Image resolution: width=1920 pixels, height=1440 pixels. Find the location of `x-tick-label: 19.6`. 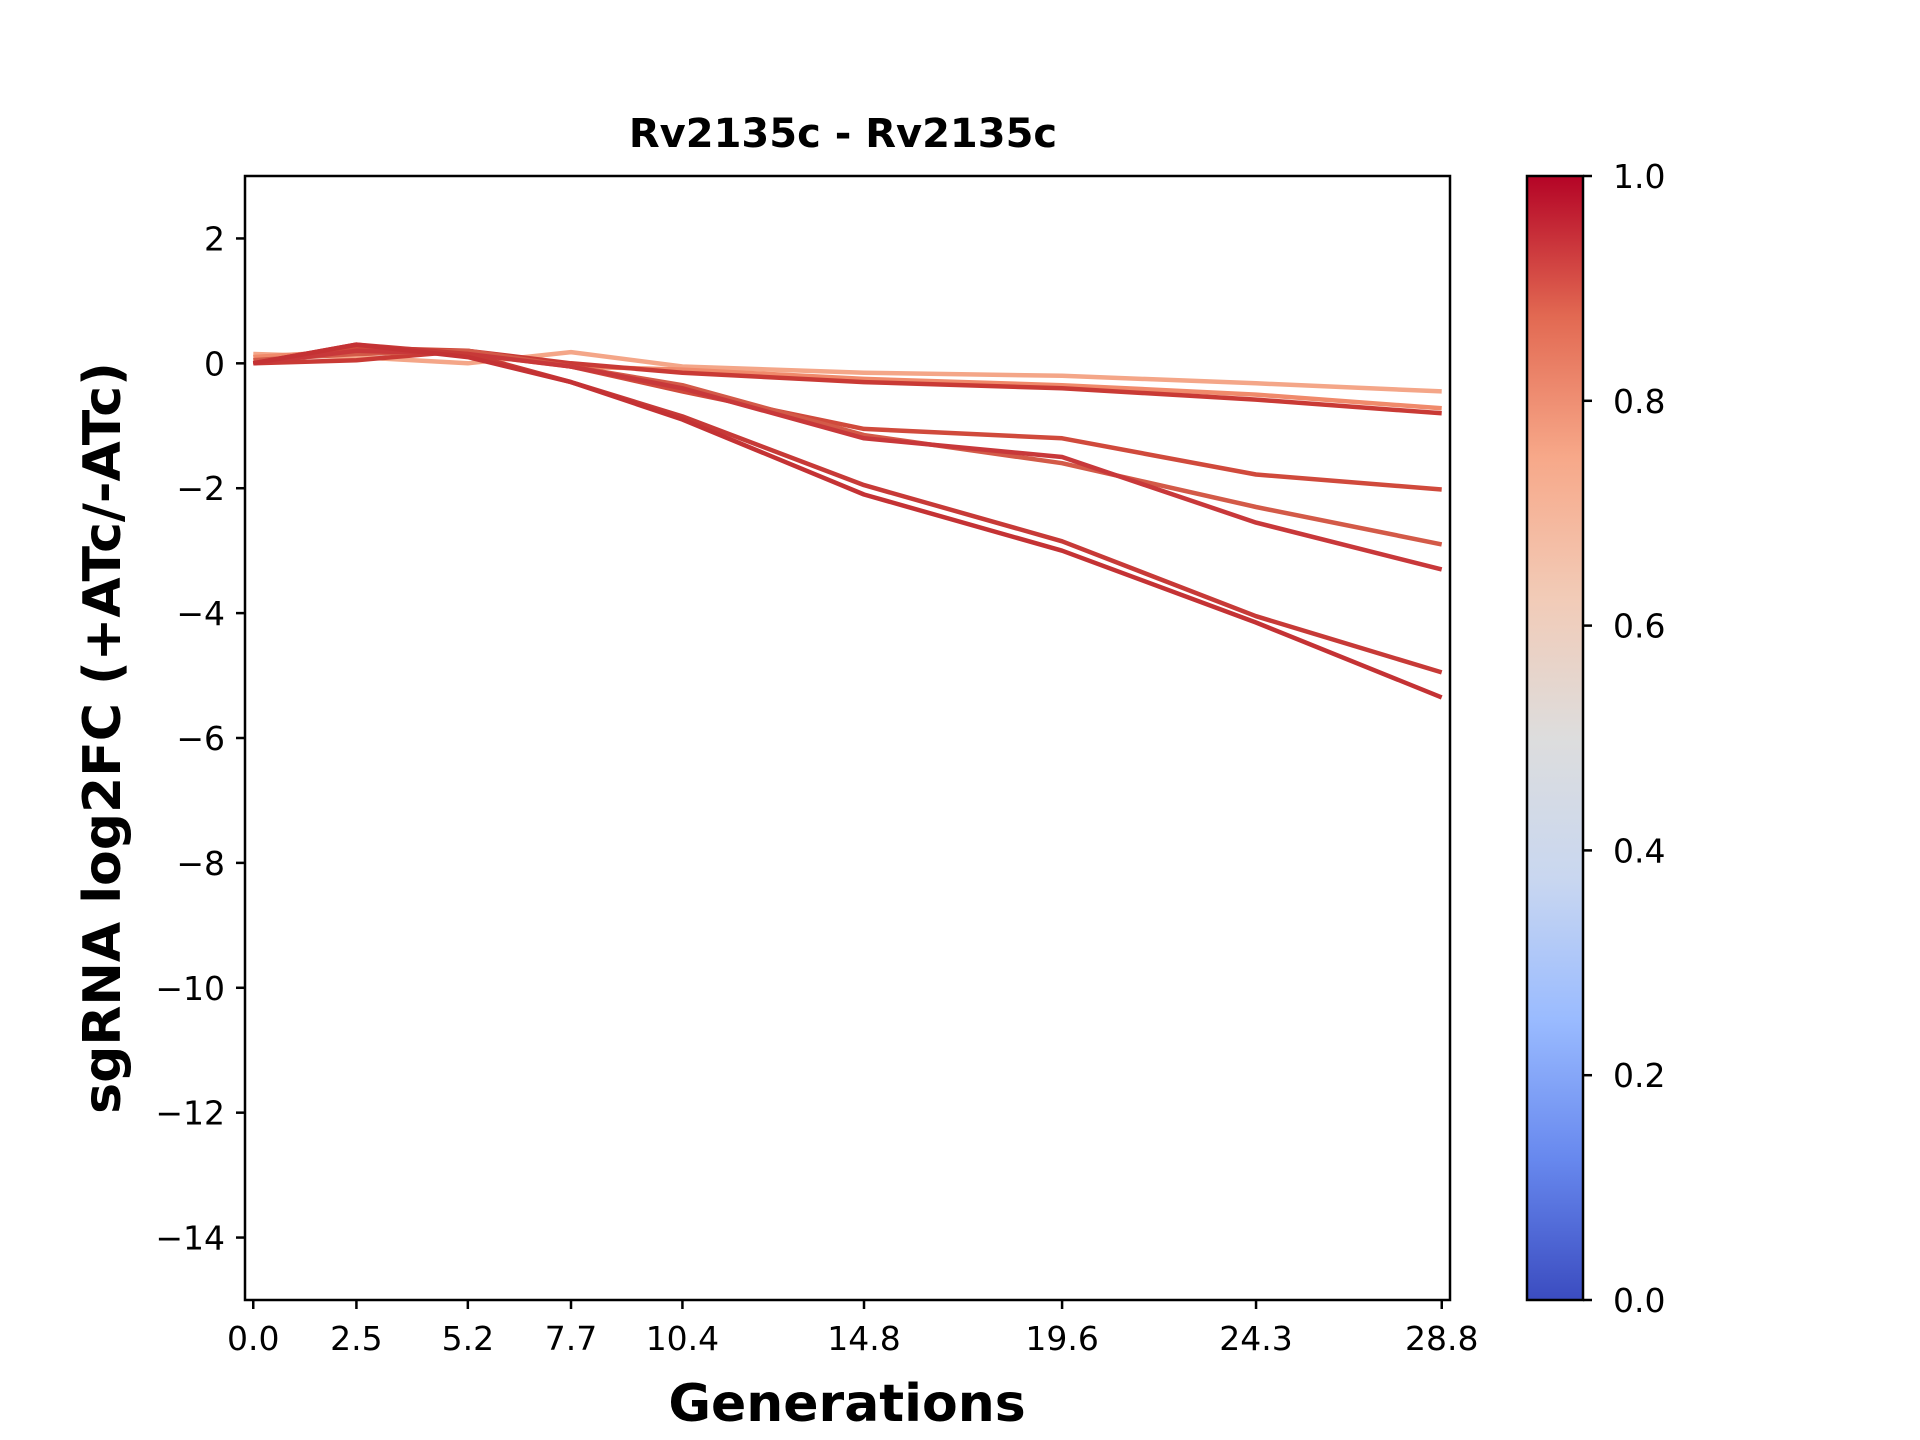

x-tick-label: 19.6 is located at coordinates (1061, 1338).